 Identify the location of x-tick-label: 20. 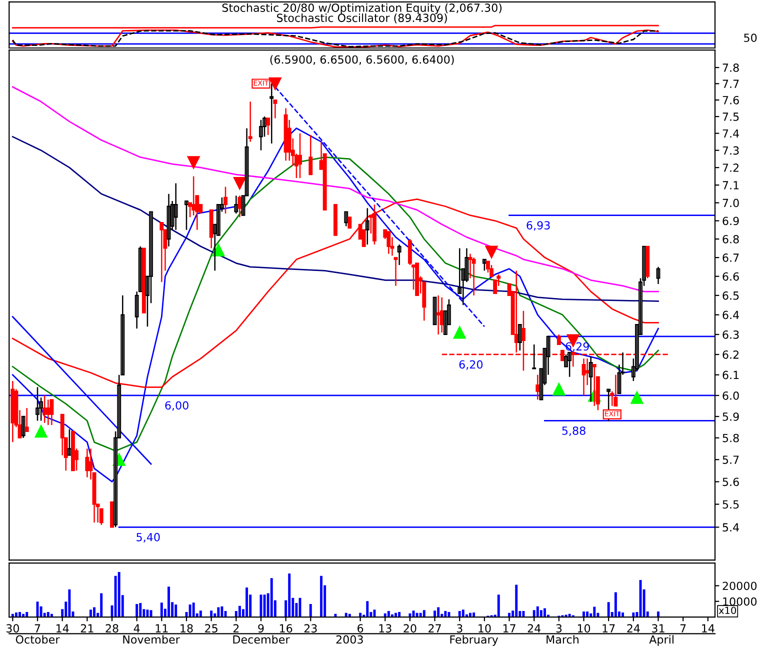
(410, 628).